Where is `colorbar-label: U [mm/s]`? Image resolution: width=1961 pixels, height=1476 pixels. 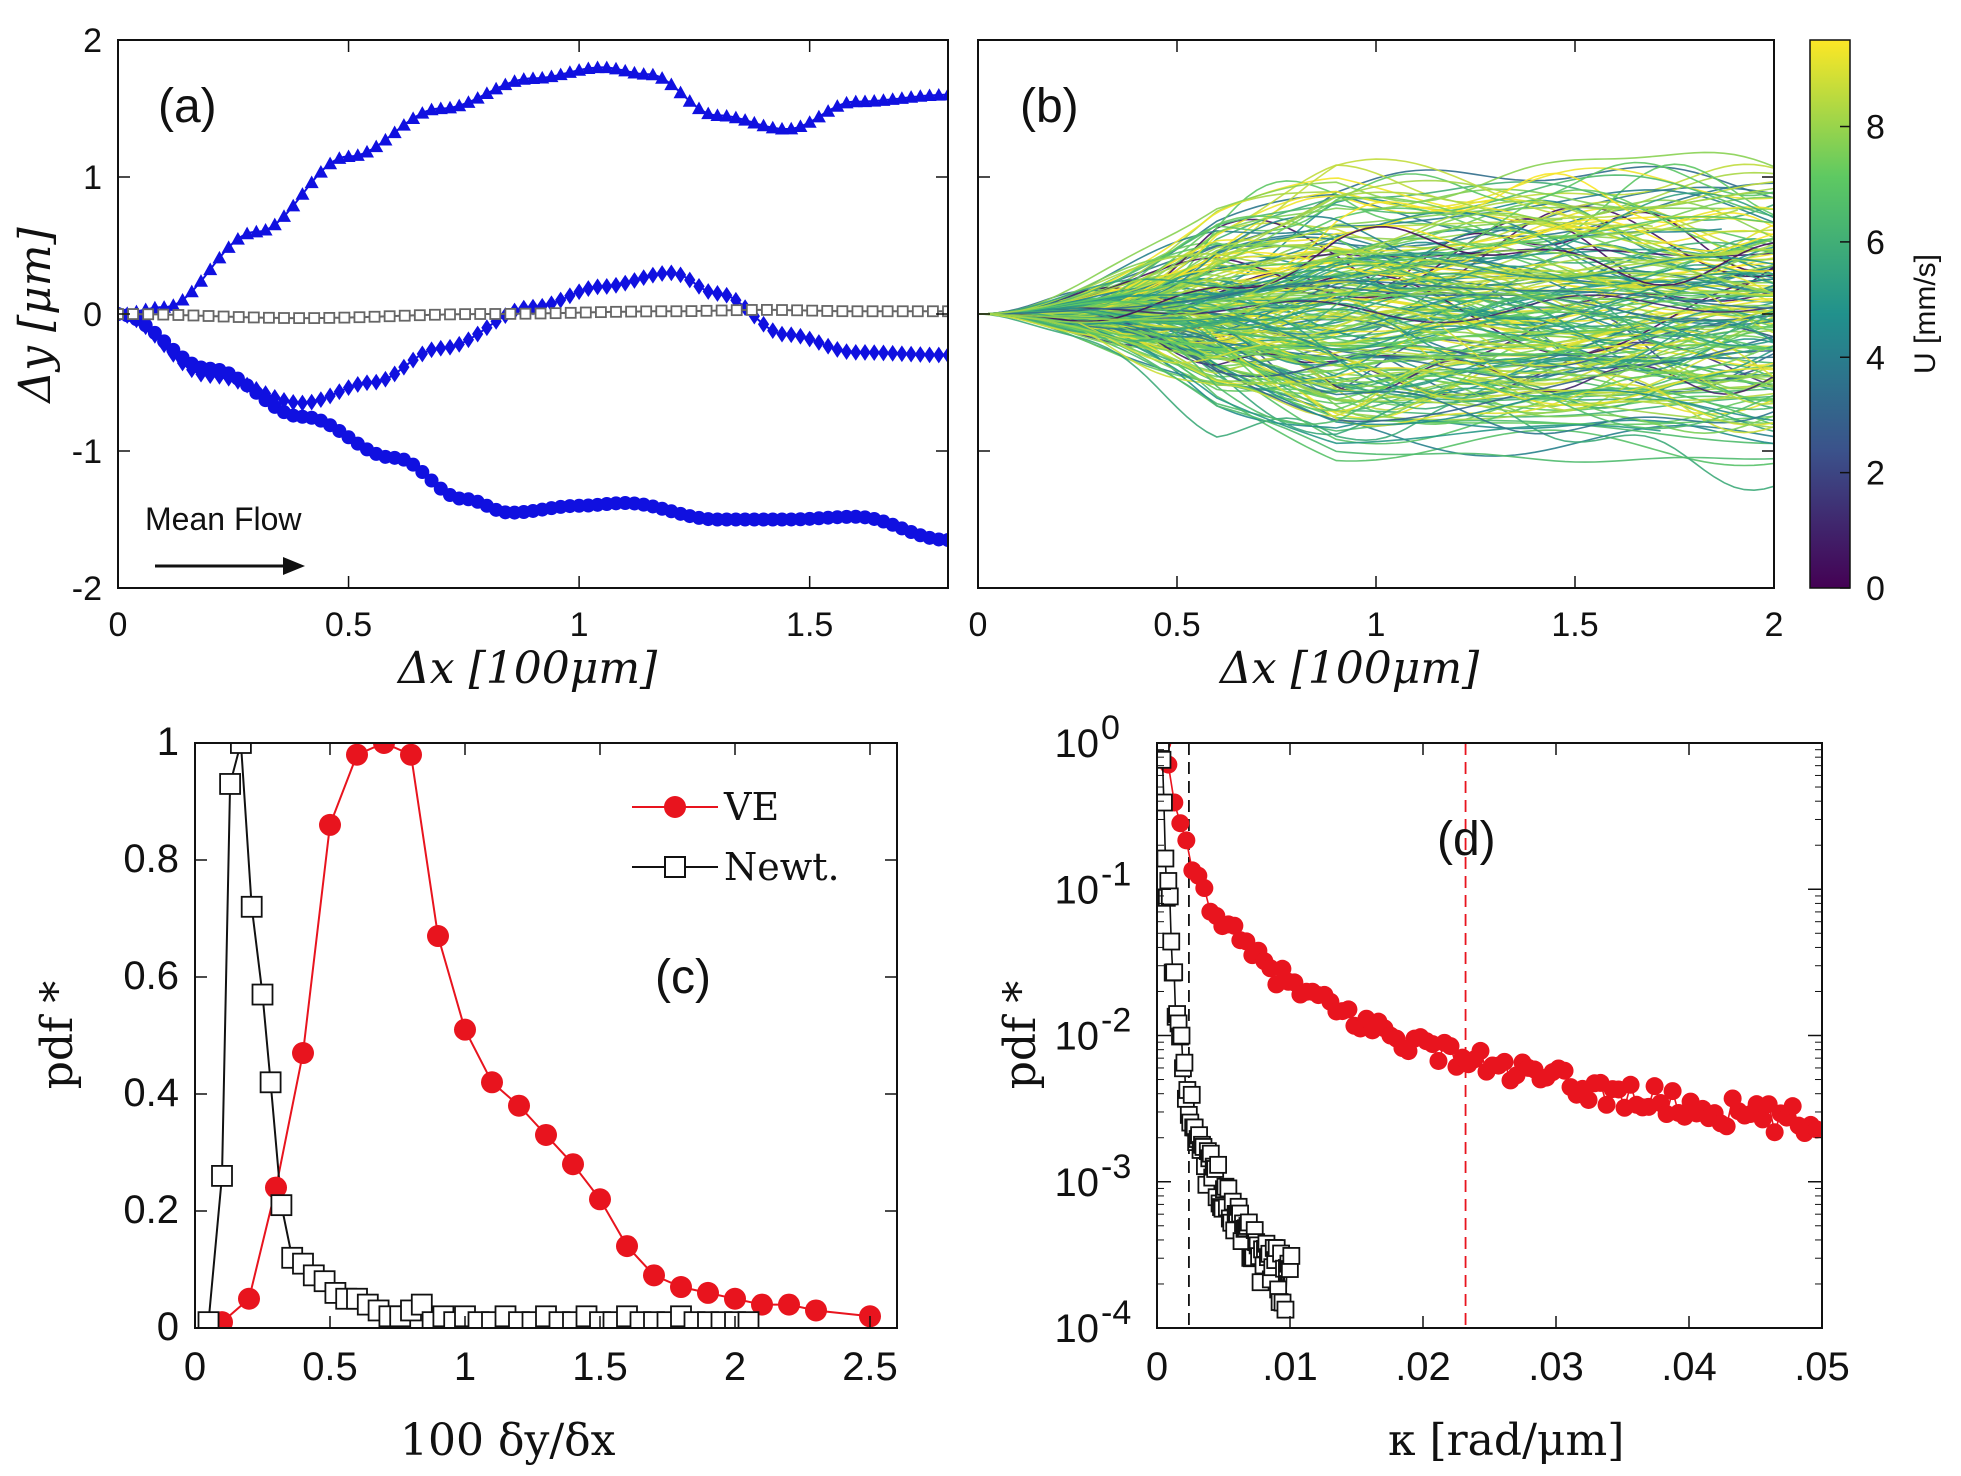
colorbar-label: U [mm/s] is located at coordinates (1925, 314).